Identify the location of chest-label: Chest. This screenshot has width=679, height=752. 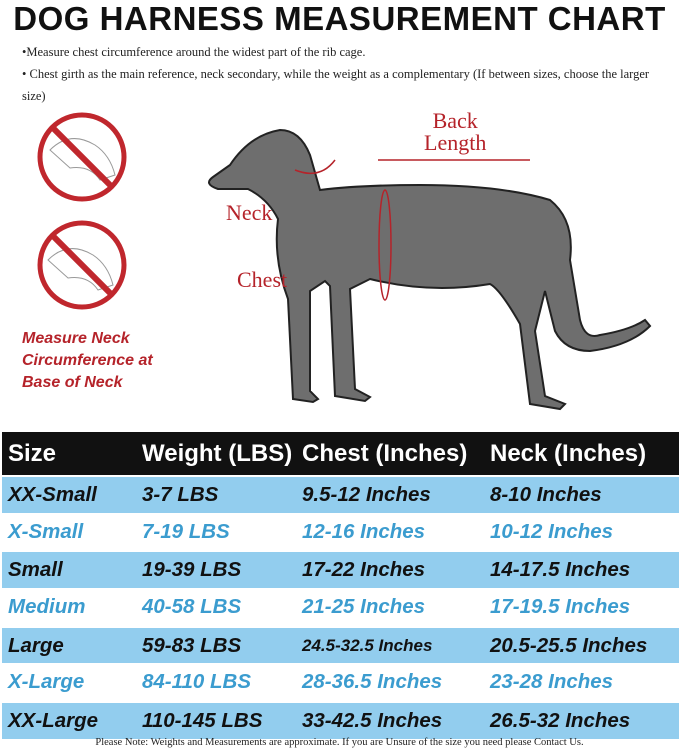
(262, 279).